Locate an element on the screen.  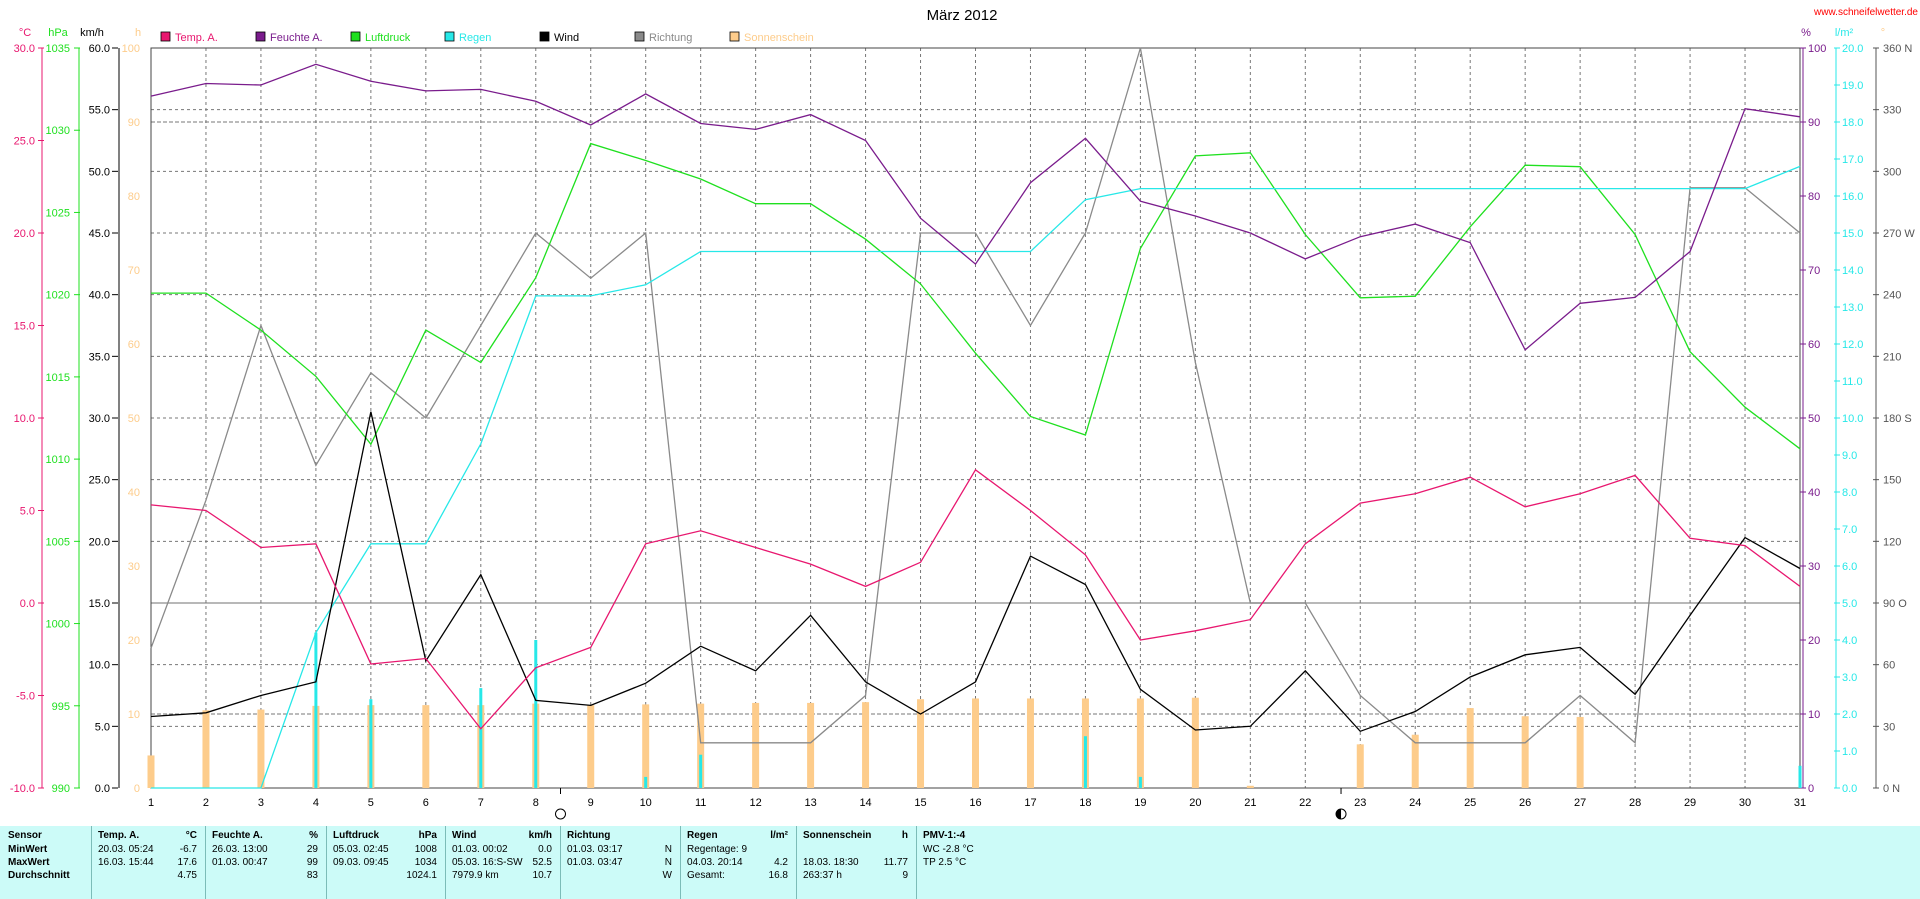
stats-cell-value: W is located at coordinates (667, 875).